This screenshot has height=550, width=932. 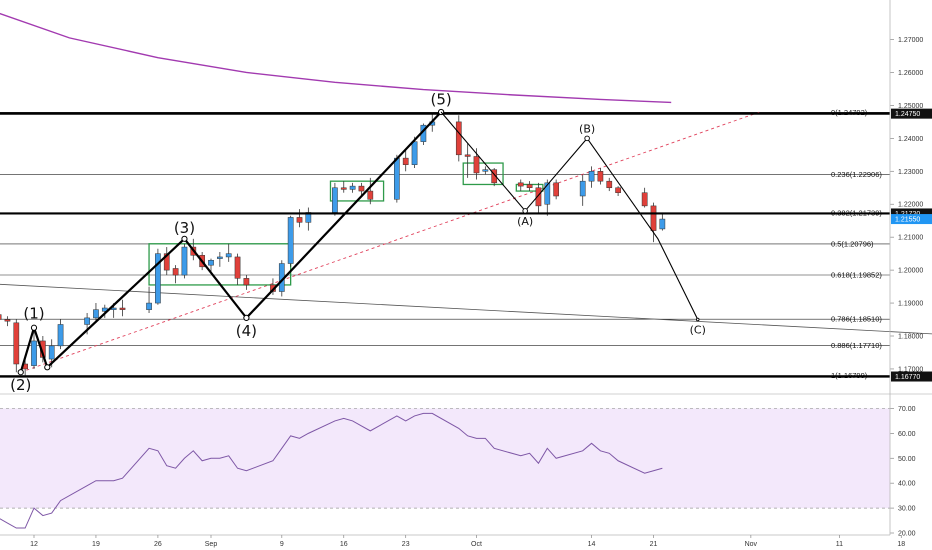 What do you see at coordinates (282, 544) in the screenshot?
I see `time-tick-label: 9` at bounding box center [282, 544].